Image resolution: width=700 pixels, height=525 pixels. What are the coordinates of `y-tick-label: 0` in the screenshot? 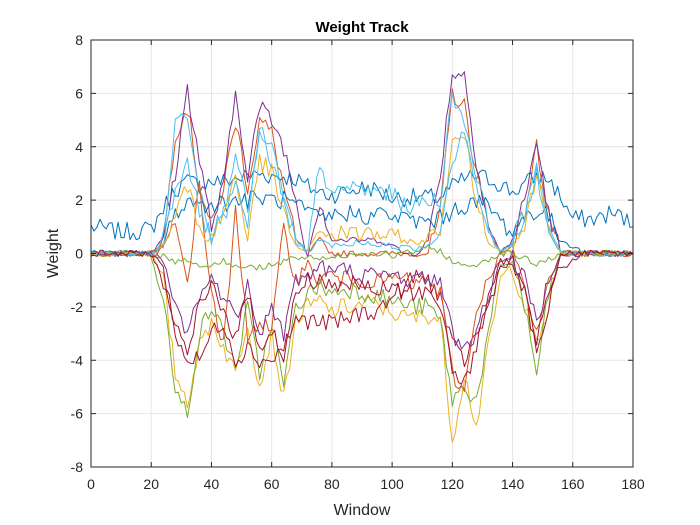 It's located at (79, 254).